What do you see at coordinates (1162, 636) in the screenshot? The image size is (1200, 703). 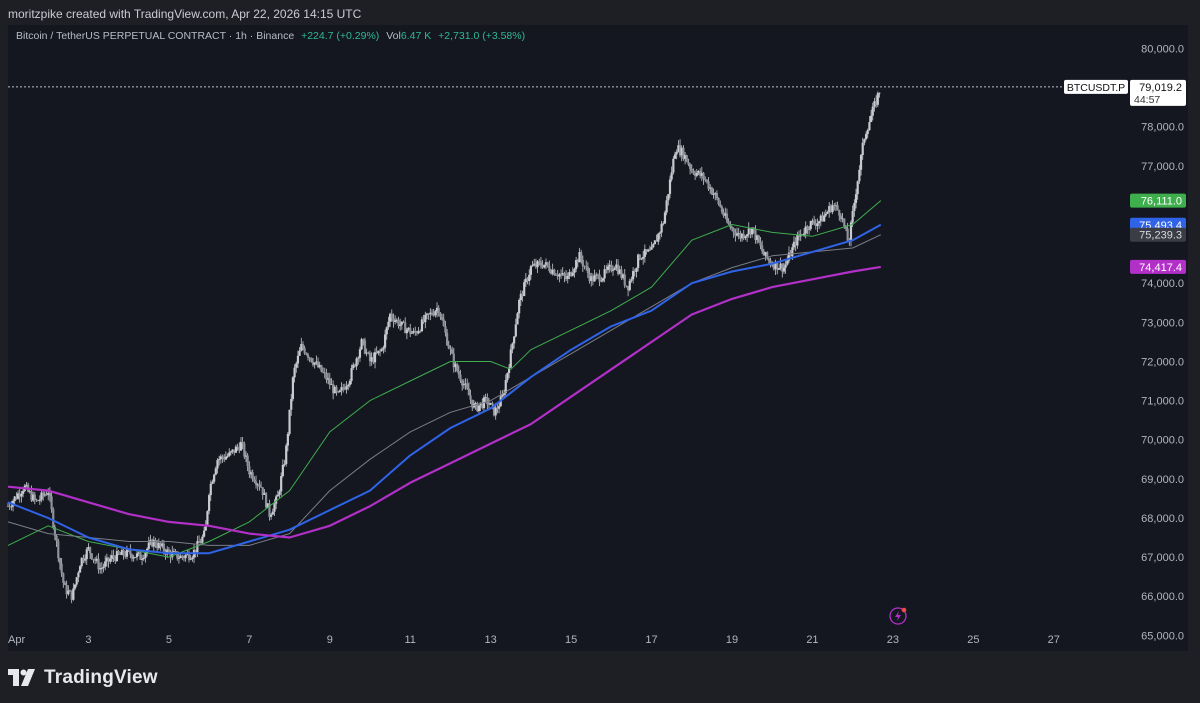 I see `y-tick-label: 65,000.0` at bounding box center [1162, 636].